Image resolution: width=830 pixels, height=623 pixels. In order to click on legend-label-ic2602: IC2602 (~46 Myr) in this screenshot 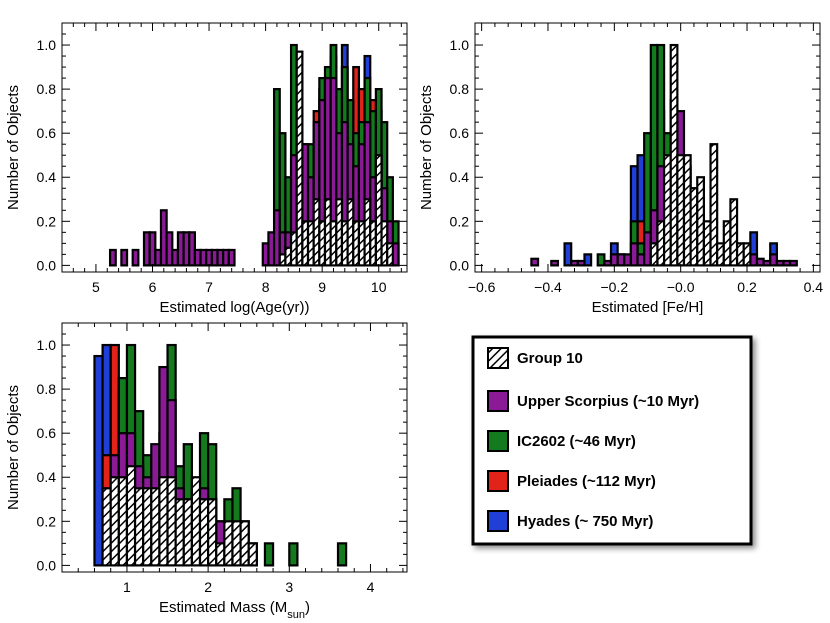, I will do `click(576, 441)`.